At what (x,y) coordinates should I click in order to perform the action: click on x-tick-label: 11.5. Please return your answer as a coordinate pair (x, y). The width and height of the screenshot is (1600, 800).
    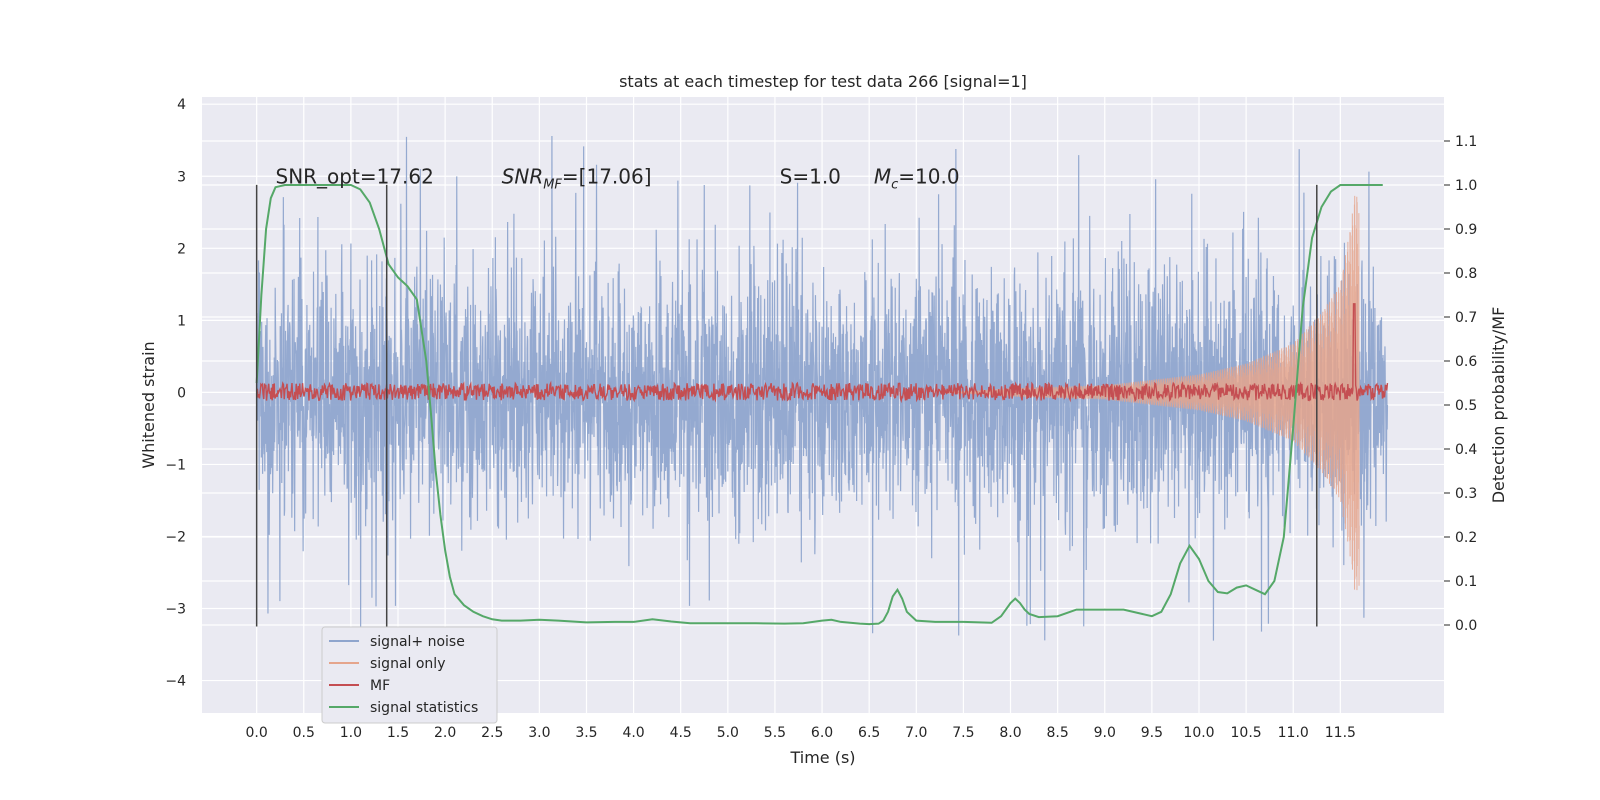
    Looking at the image, I should click on (1340, 733).